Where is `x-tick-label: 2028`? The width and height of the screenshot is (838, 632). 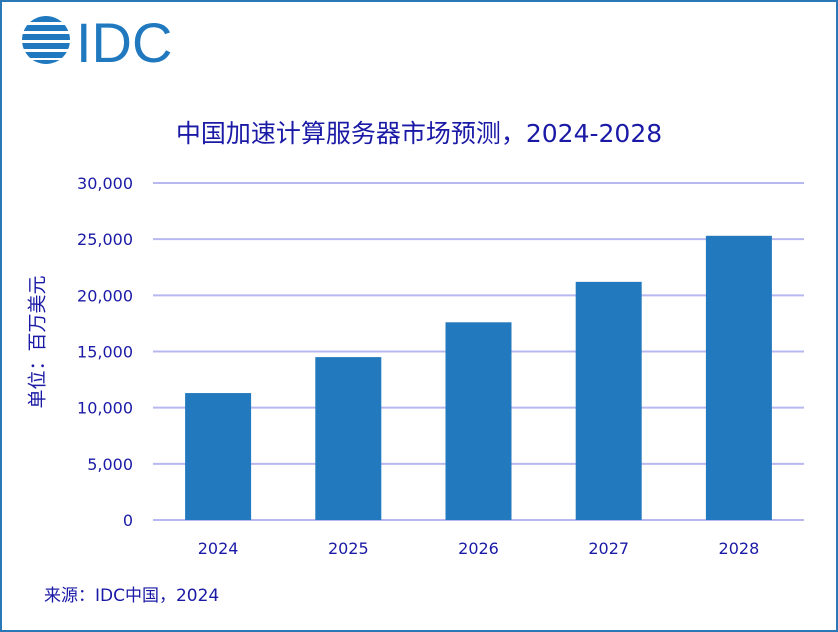
x-tick-label: 2028 is located at coordinates (739, 548).